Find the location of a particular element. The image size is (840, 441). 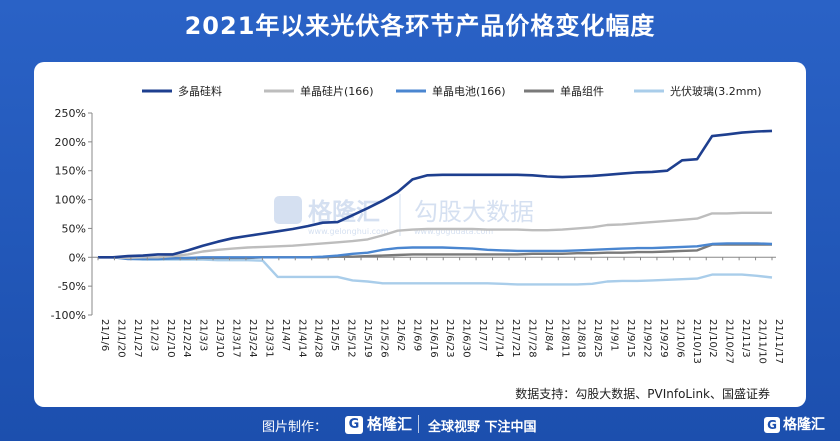

y-tick-label: 0% is located at coordinates (77, 257).